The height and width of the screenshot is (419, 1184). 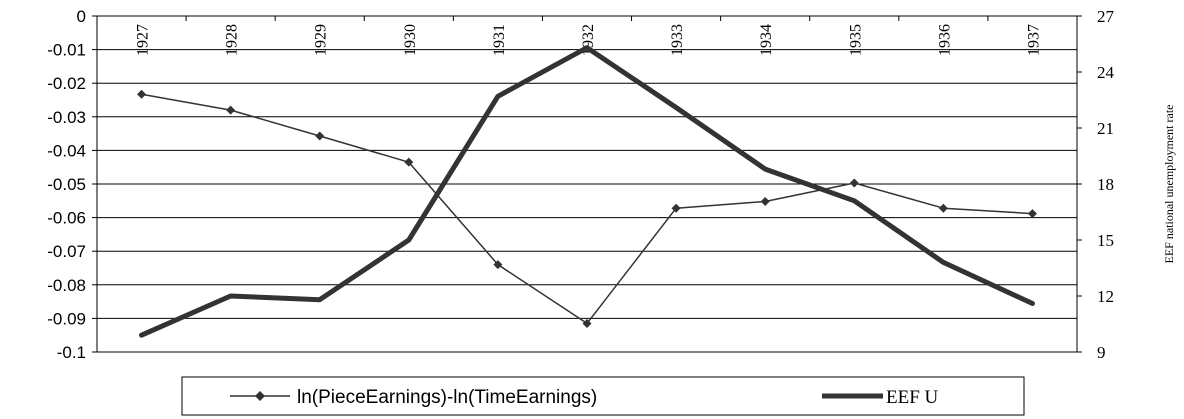 What do you see at coordinates (1033, 40) in the screenshot?
I see `x-tick-label: 1937` at bounding box center [1033, 40].